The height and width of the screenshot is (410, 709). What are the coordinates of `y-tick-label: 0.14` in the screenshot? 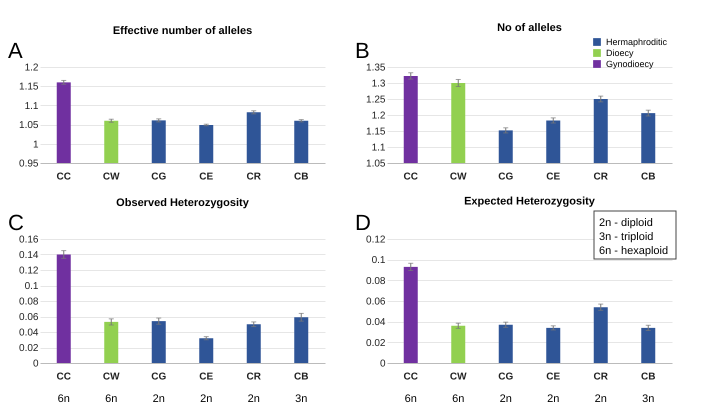 It's located at (29, 255).